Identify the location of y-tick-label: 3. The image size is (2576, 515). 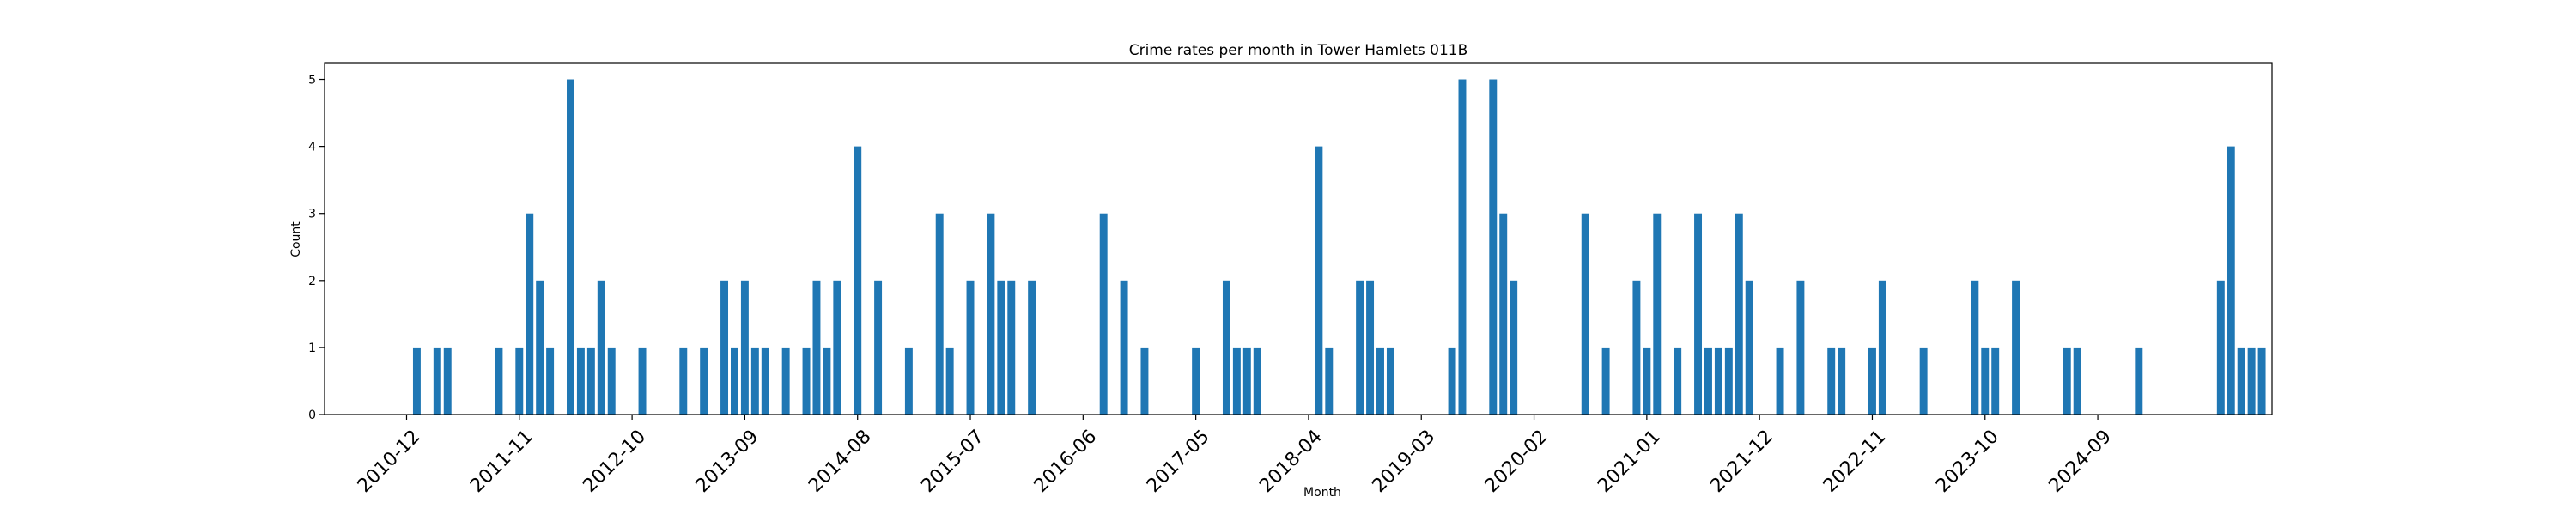
(312, 214).